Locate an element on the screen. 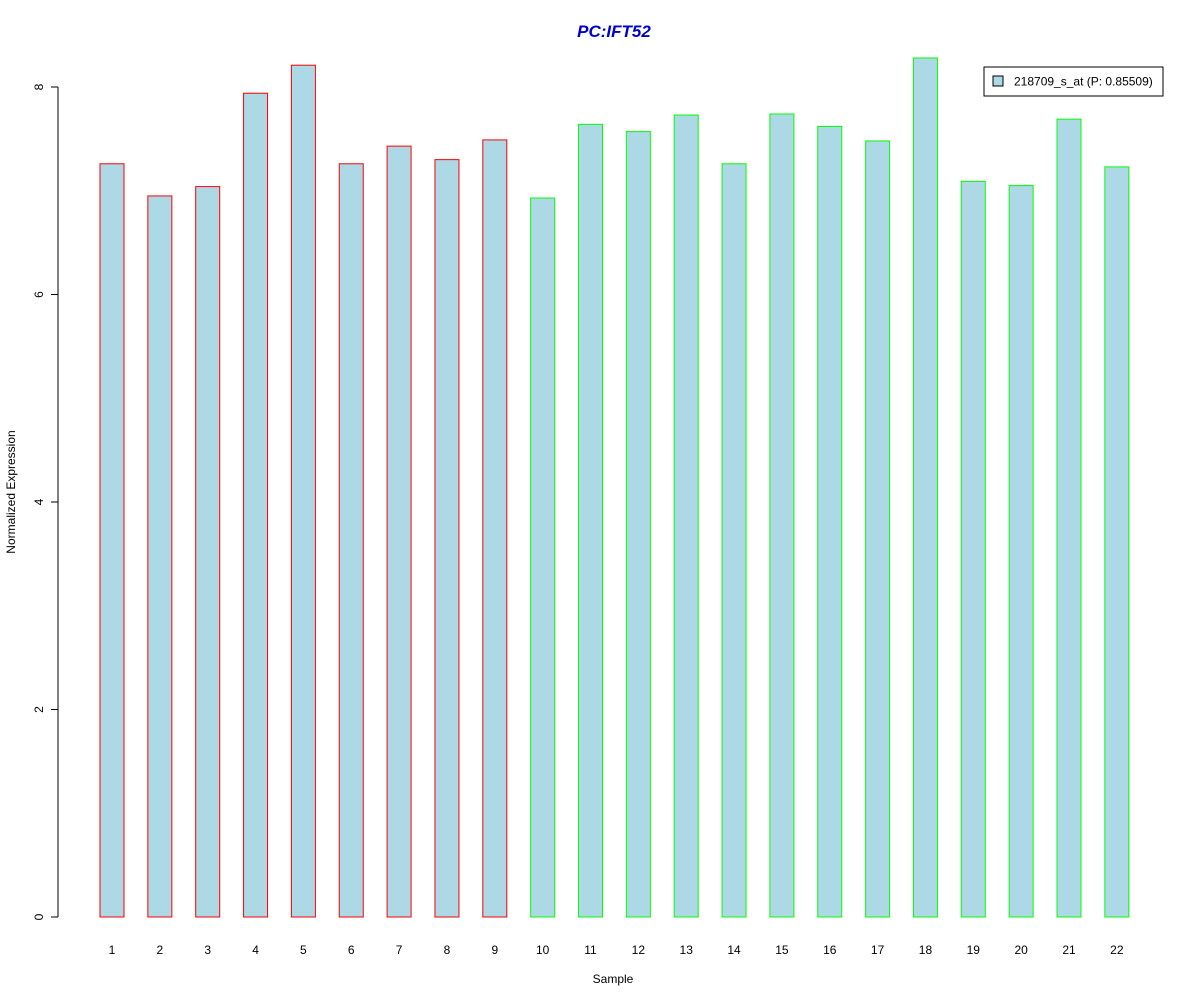 The image size is (1200, 1005). x-tick-label: 13 is located at coordinates (687, 950).